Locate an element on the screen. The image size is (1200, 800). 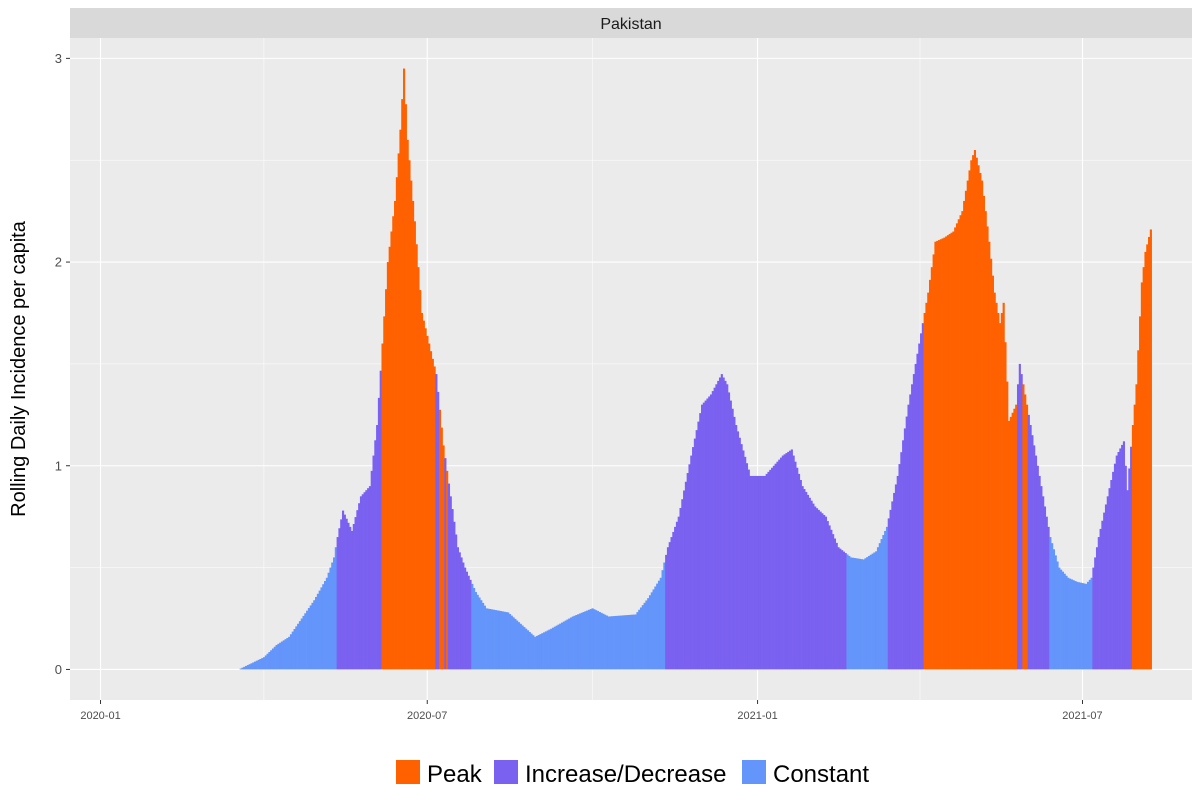
facet-title: Pakistan is located at coordinates (630, 24).